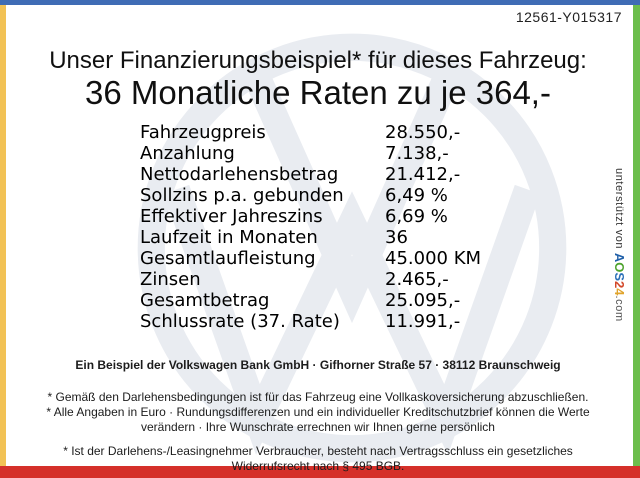  What do you see at coordinates (205, 300) in the screenshot?
I see `row-label: Gesamtbetrag` at bounding box center [205, 300].